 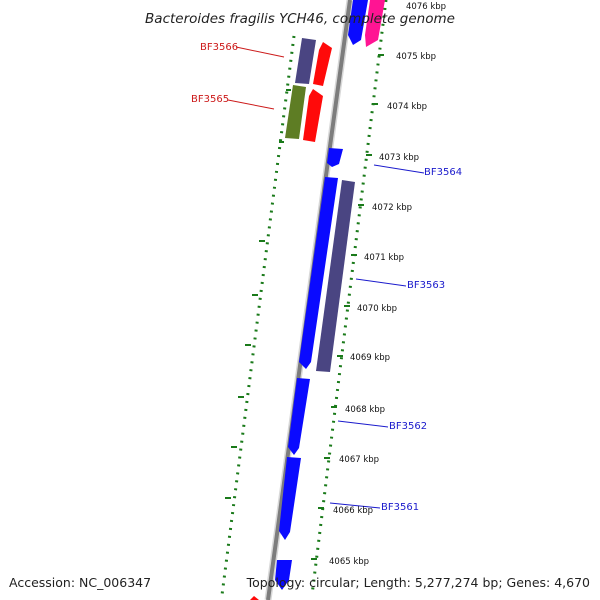 What do you see at coordinates (408, 426) in the screenshot?
I see `gene-label-bf3562: BF3562` at bounding box center [408, 426].